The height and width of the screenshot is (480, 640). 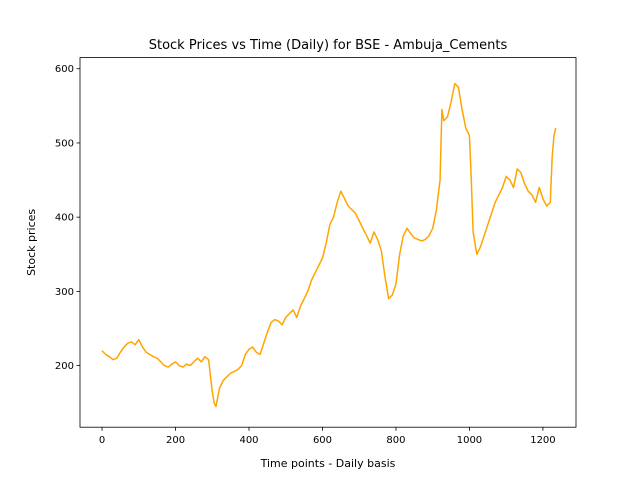 I want to click on y-tick-label: 300, so click(x=64, y=292).